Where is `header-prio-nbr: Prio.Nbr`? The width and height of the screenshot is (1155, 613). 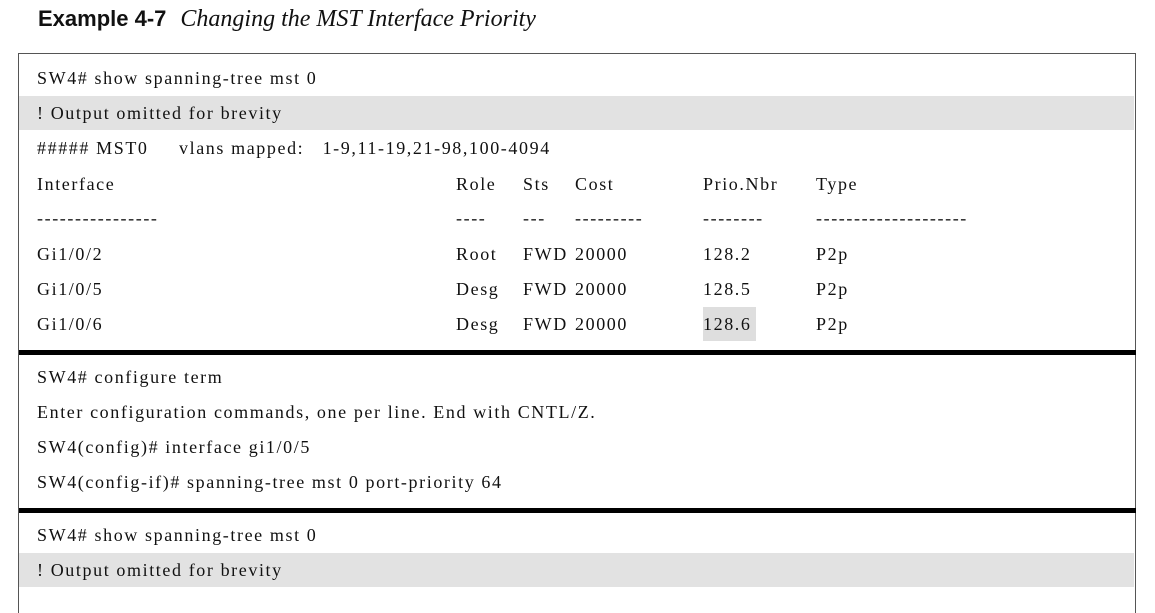
header-prio-nbr: Prio.Nbr is located at coordinates (741, 184).